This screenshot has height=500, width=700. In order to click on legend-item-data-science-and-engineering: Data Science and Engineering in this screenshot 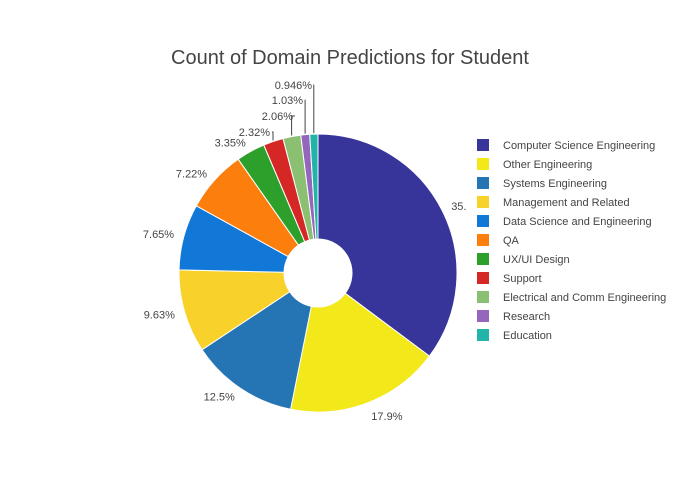, I will do `click(564, 221)`.